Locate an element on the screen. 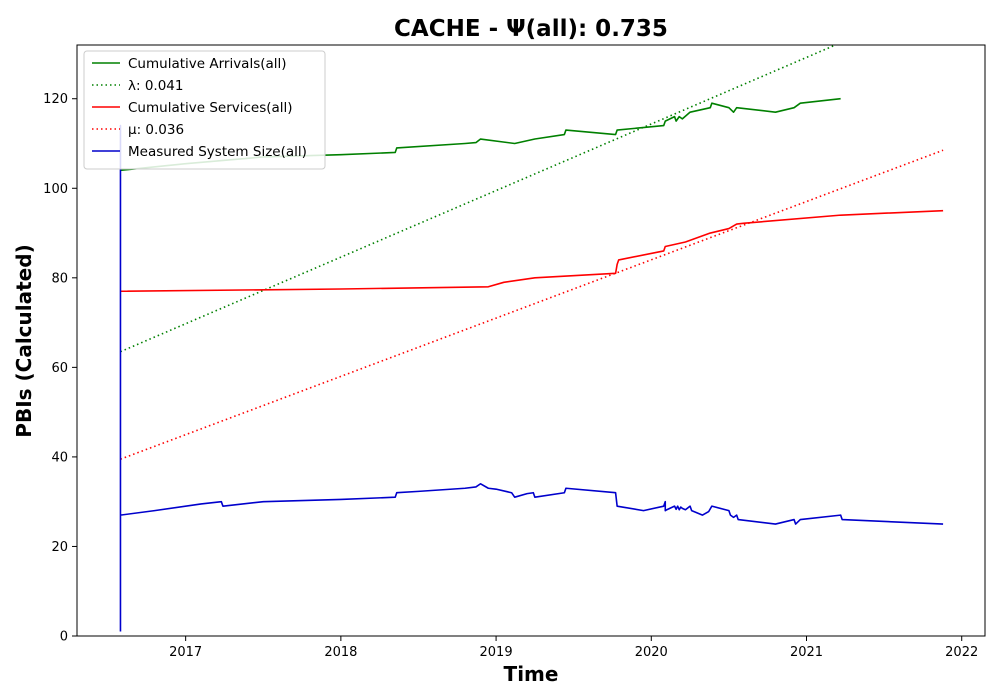 This screenshot has width=1000, height=700. y-axis: 0 20 40 60 80 100 120 is located at coordinates (60, 368).